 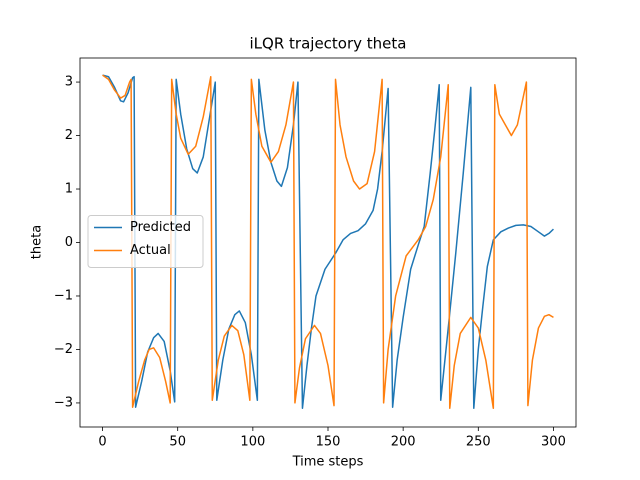 What do you see at coordinates (553, 442) in the screenshot?
I see `x-tick-label: 300` at bounding box center [553, 442].